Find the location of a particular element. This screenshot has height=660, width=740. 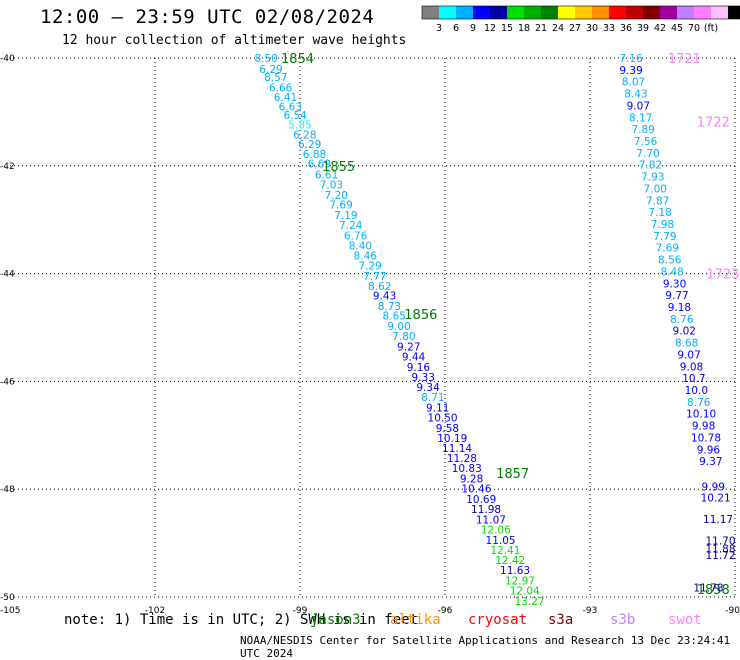

wave-height-label: 7.00 is located at coordinates (655, 189).